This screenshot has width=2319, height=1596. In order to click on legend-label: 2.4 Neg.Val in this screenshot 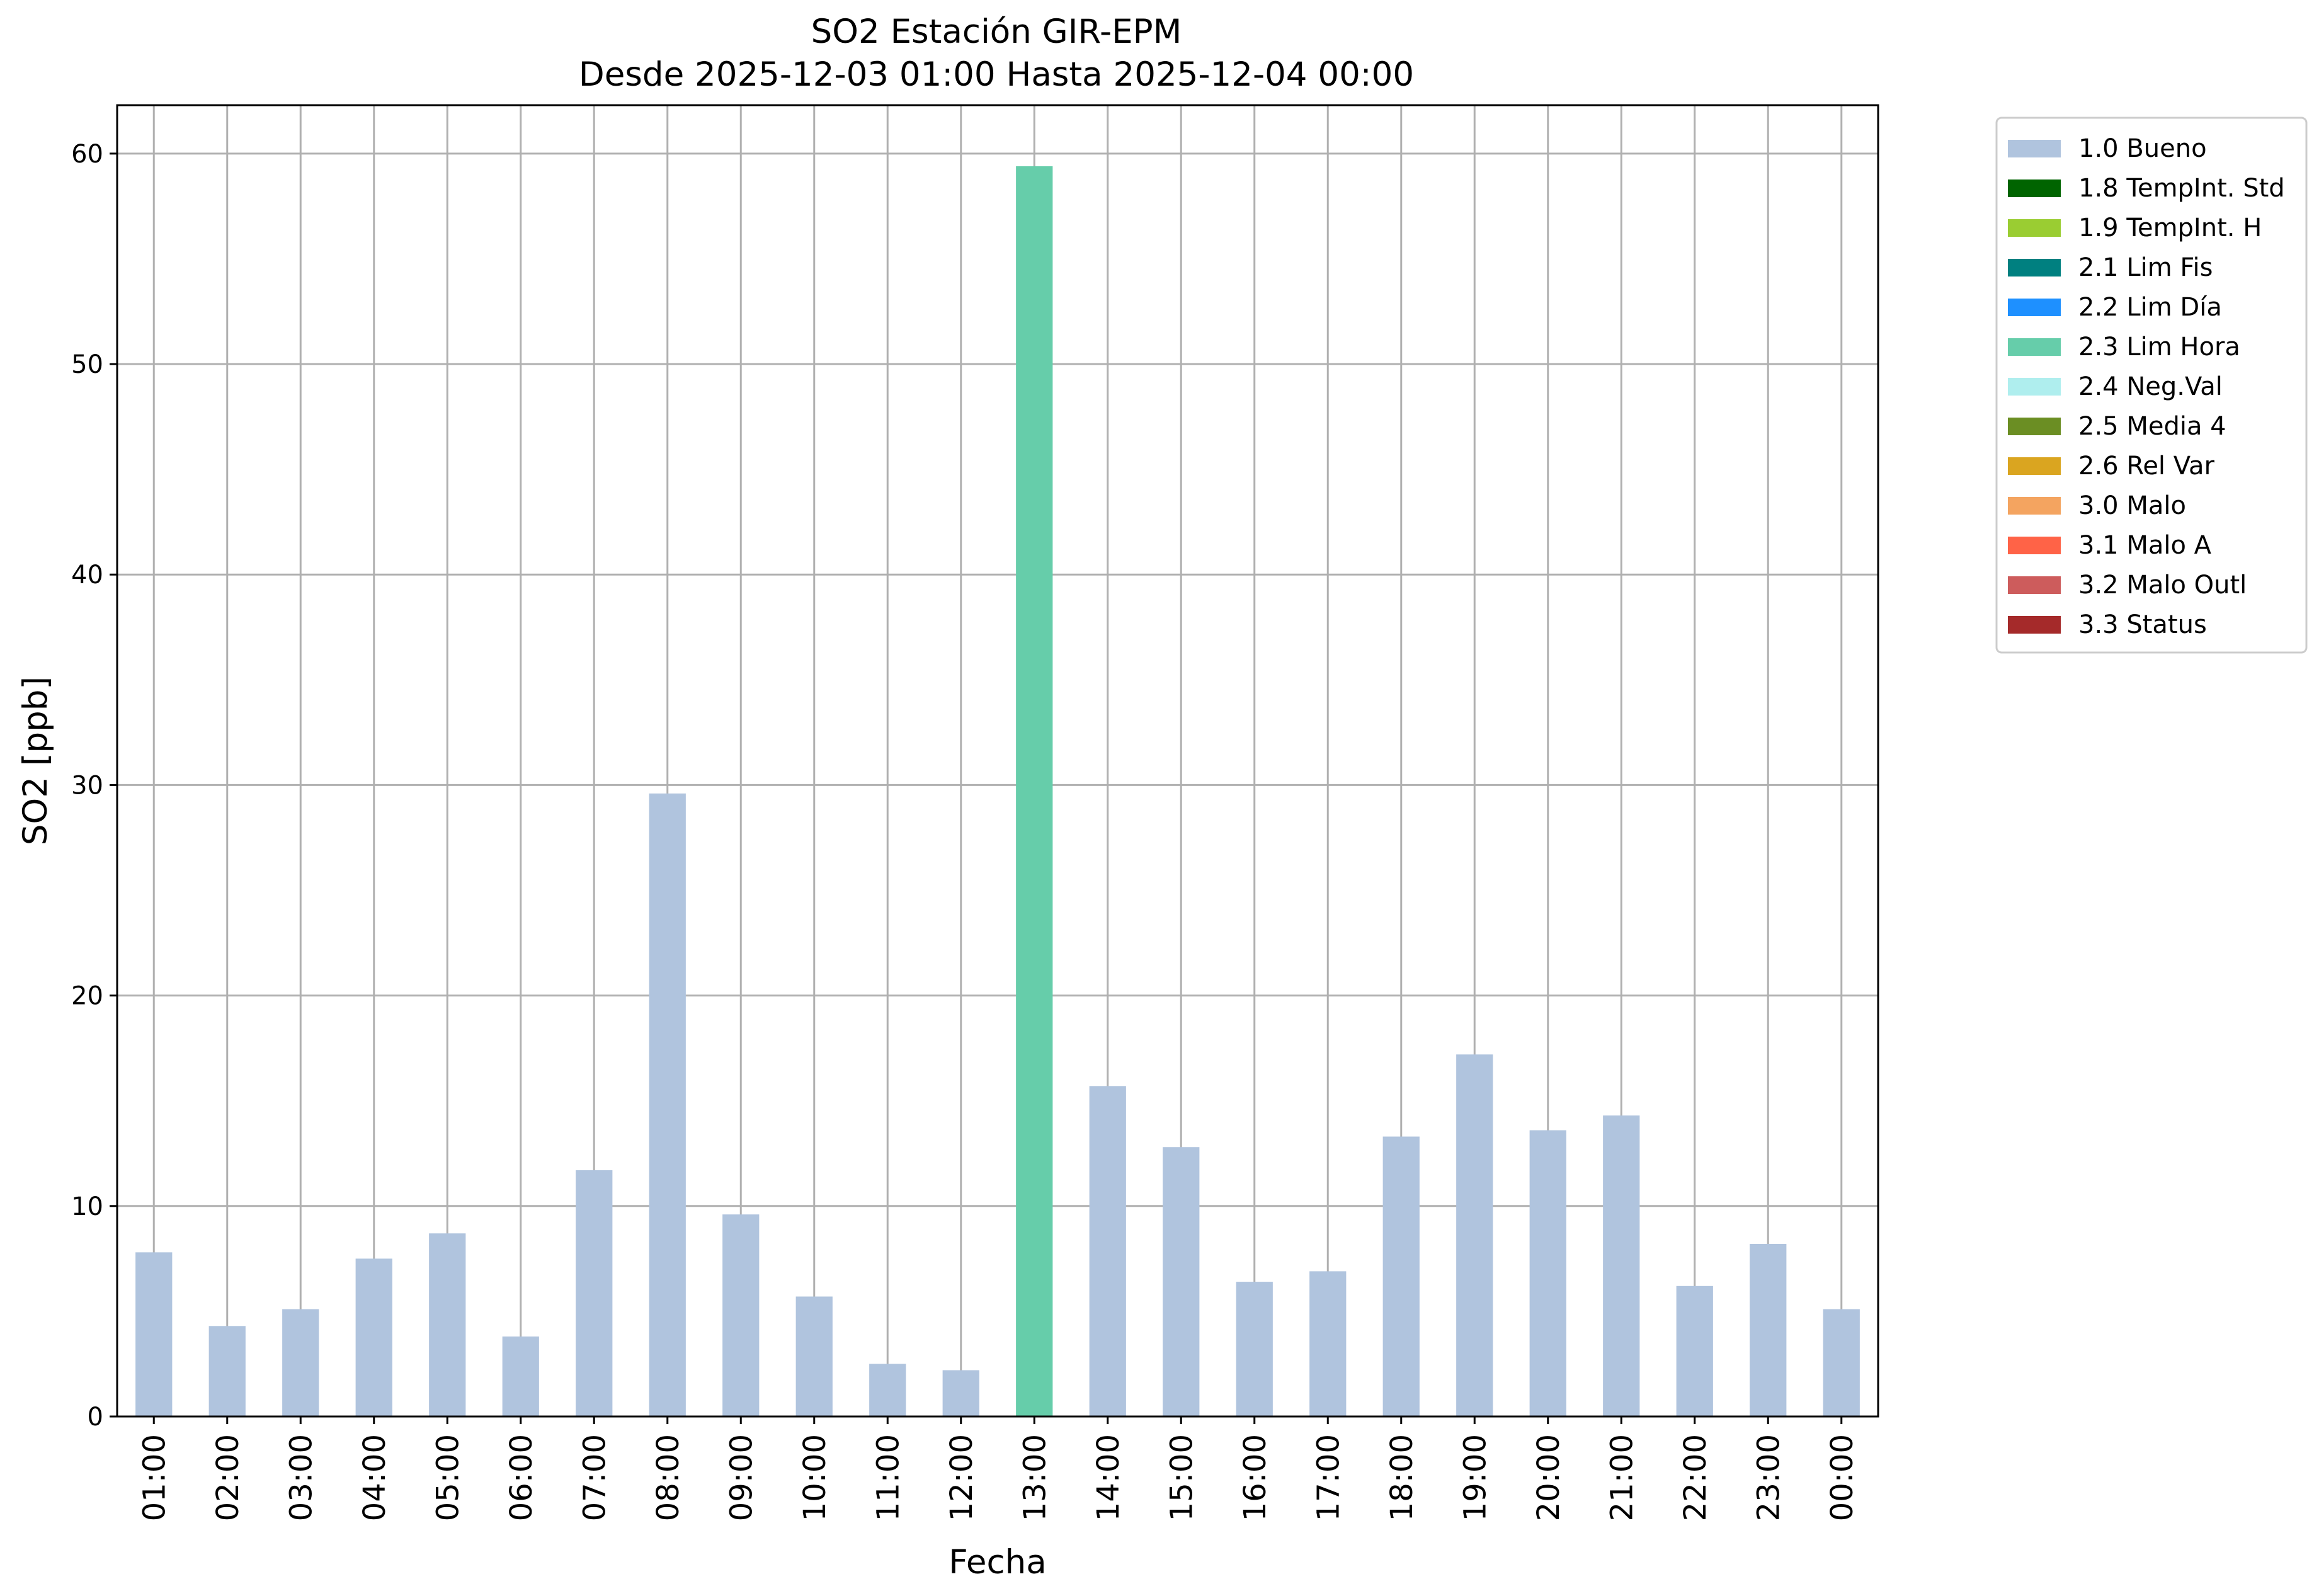, I will do `click(2150, 386)`.